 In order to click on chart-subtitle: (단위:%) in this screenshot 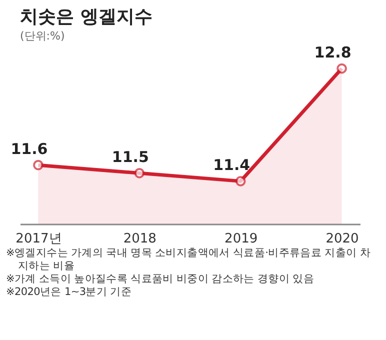, I will do `click(42, 36)`.